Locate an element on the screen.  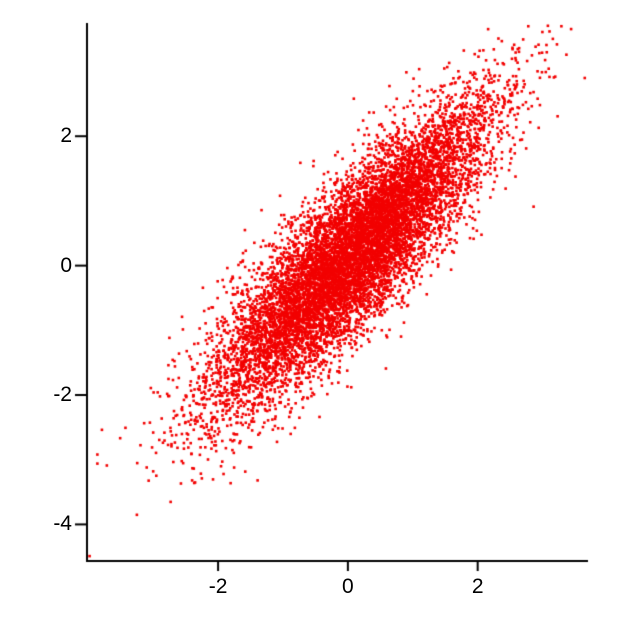
y-tick-label: -4 is located at coordinates (62, 524).